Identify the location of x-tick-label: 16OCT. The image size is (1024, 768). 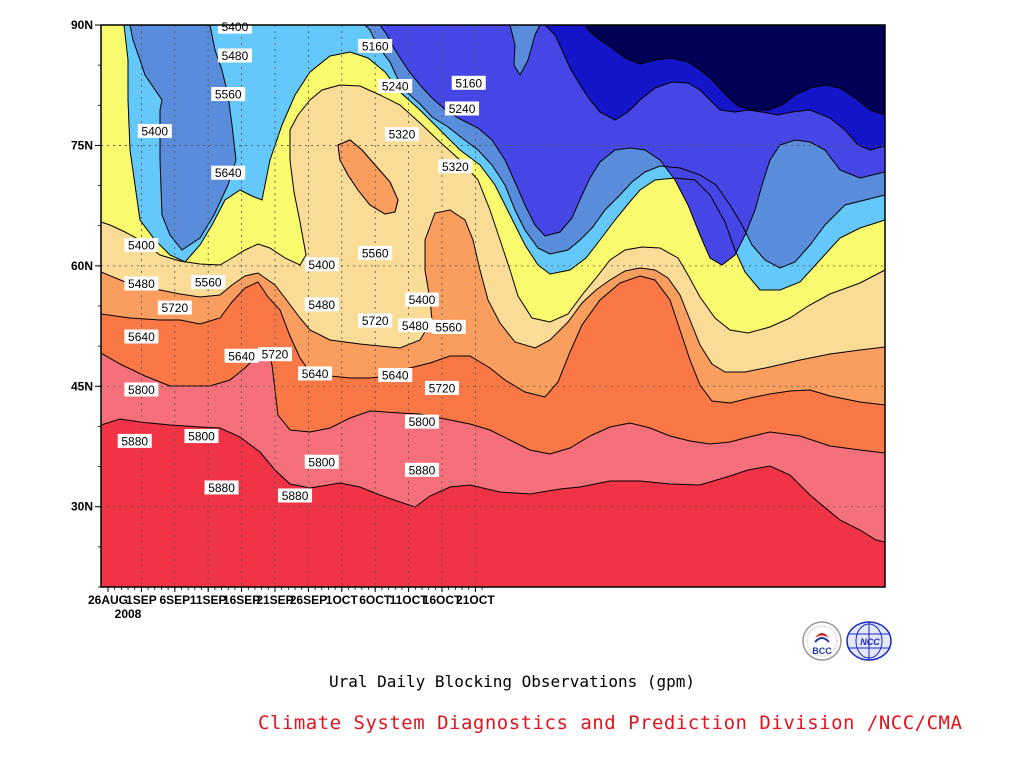
(442, 600).